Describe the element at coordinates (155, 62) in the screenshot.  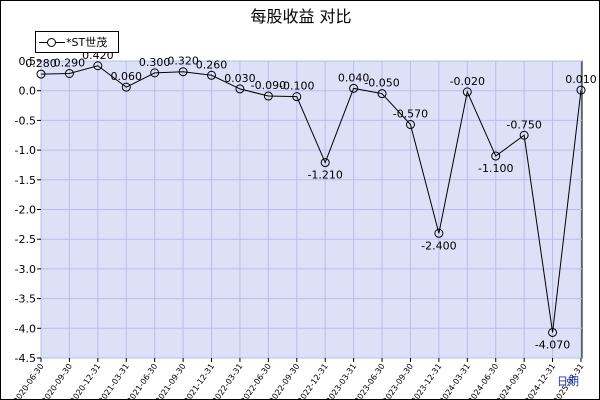
I see `data-label: 0.300` at that location.